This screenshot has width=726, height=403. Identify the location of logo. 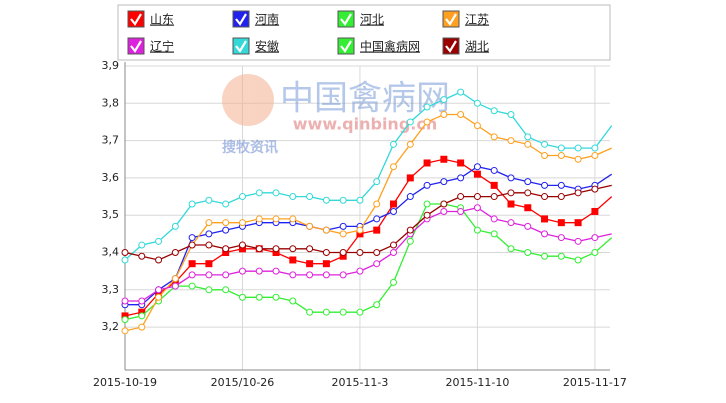
(248, 100).